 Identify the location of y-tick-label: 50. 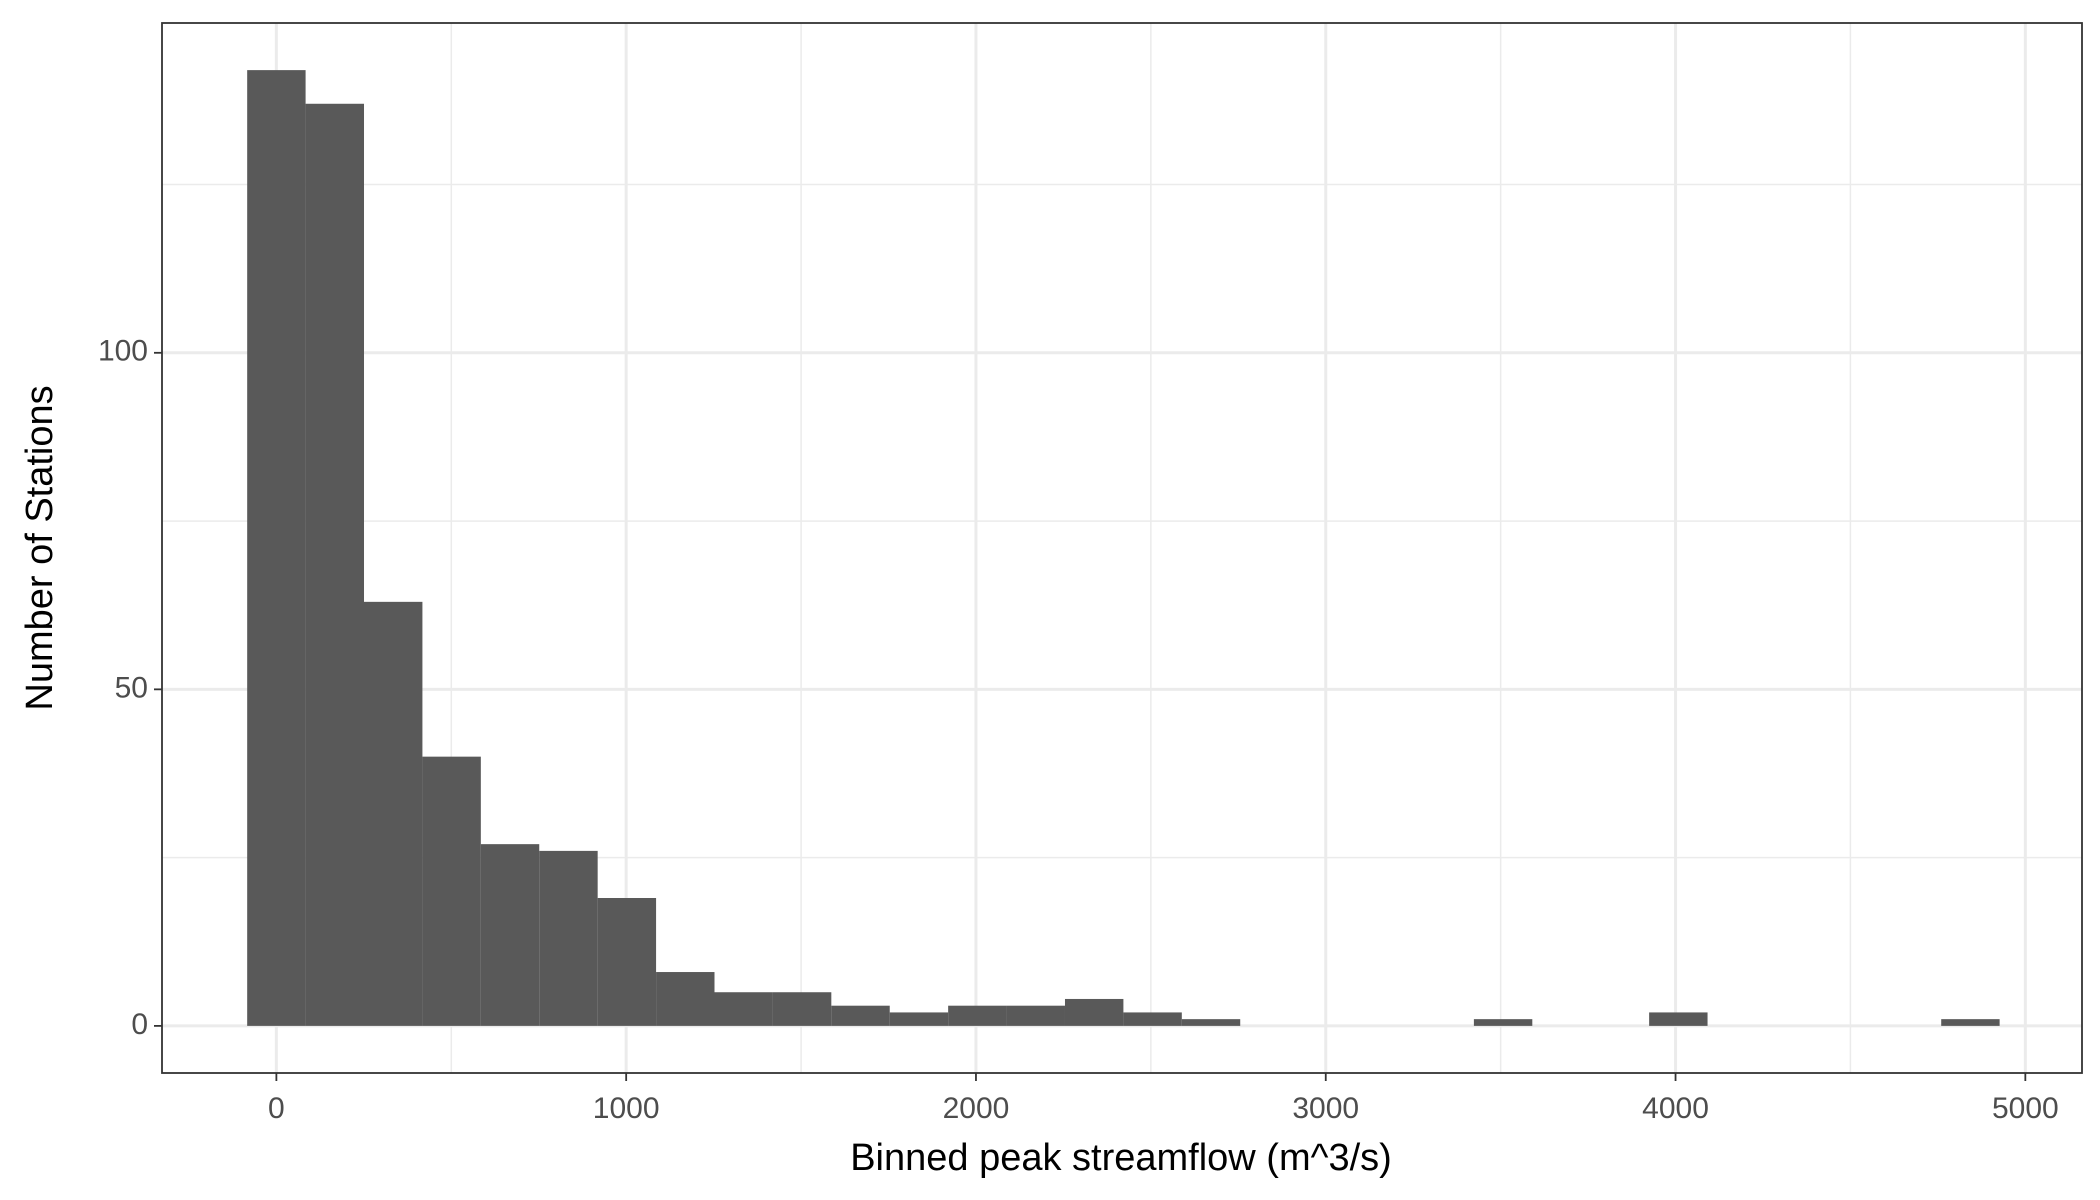
(131, 687).